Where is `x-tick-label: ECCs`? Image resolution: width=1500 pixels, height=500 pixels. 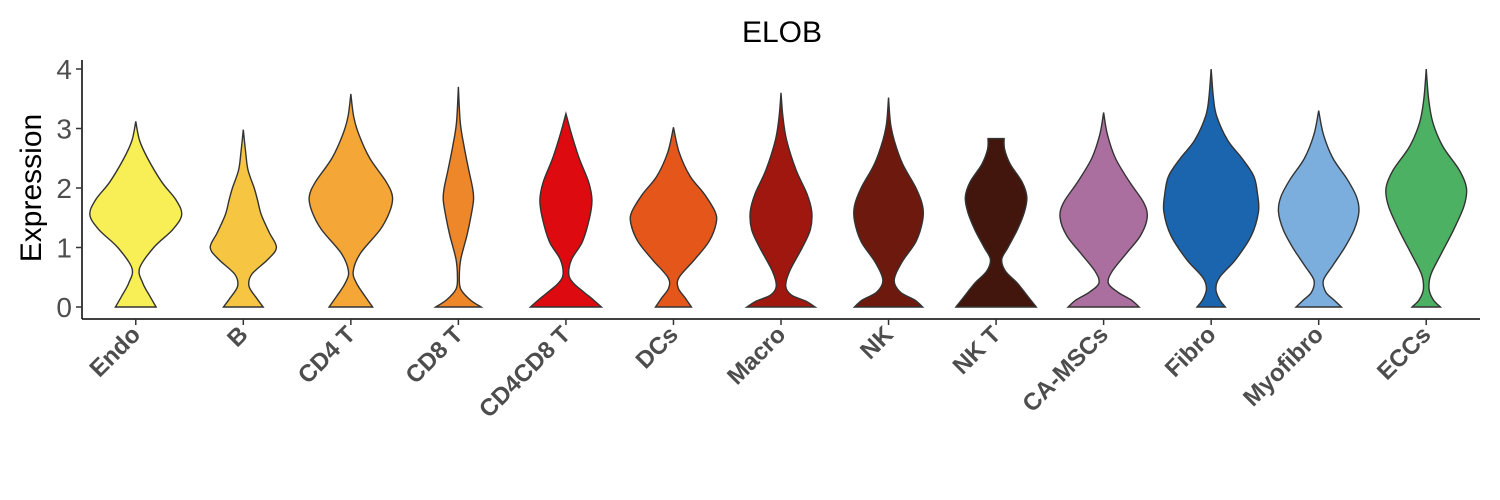
x-tick-label: ECCs is located at coordinates (1404, 353).